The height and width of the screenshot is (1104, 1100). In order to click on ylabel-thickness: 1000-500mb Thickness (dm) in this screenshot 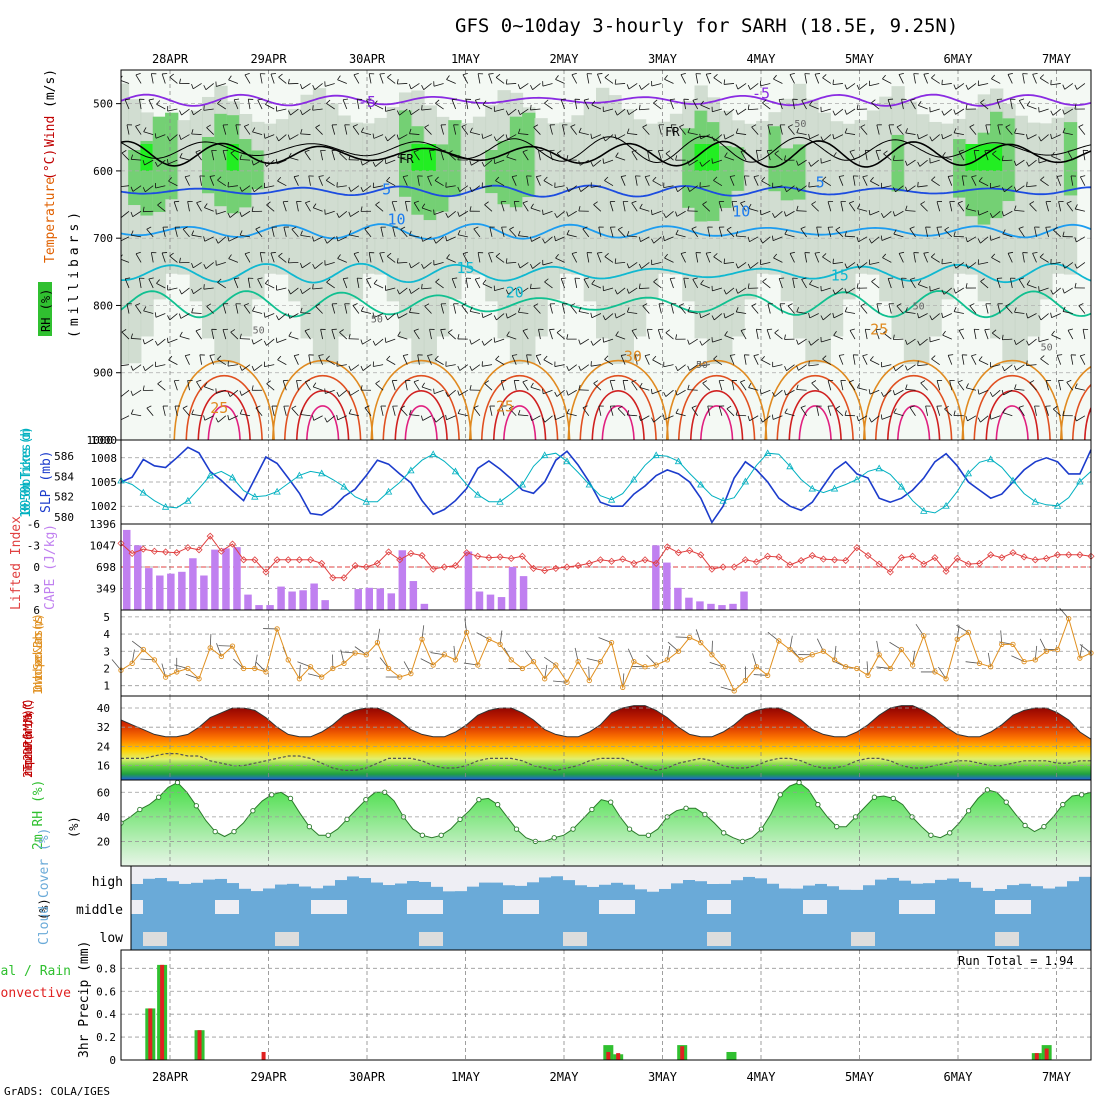, I will do `click(26, 472)`.